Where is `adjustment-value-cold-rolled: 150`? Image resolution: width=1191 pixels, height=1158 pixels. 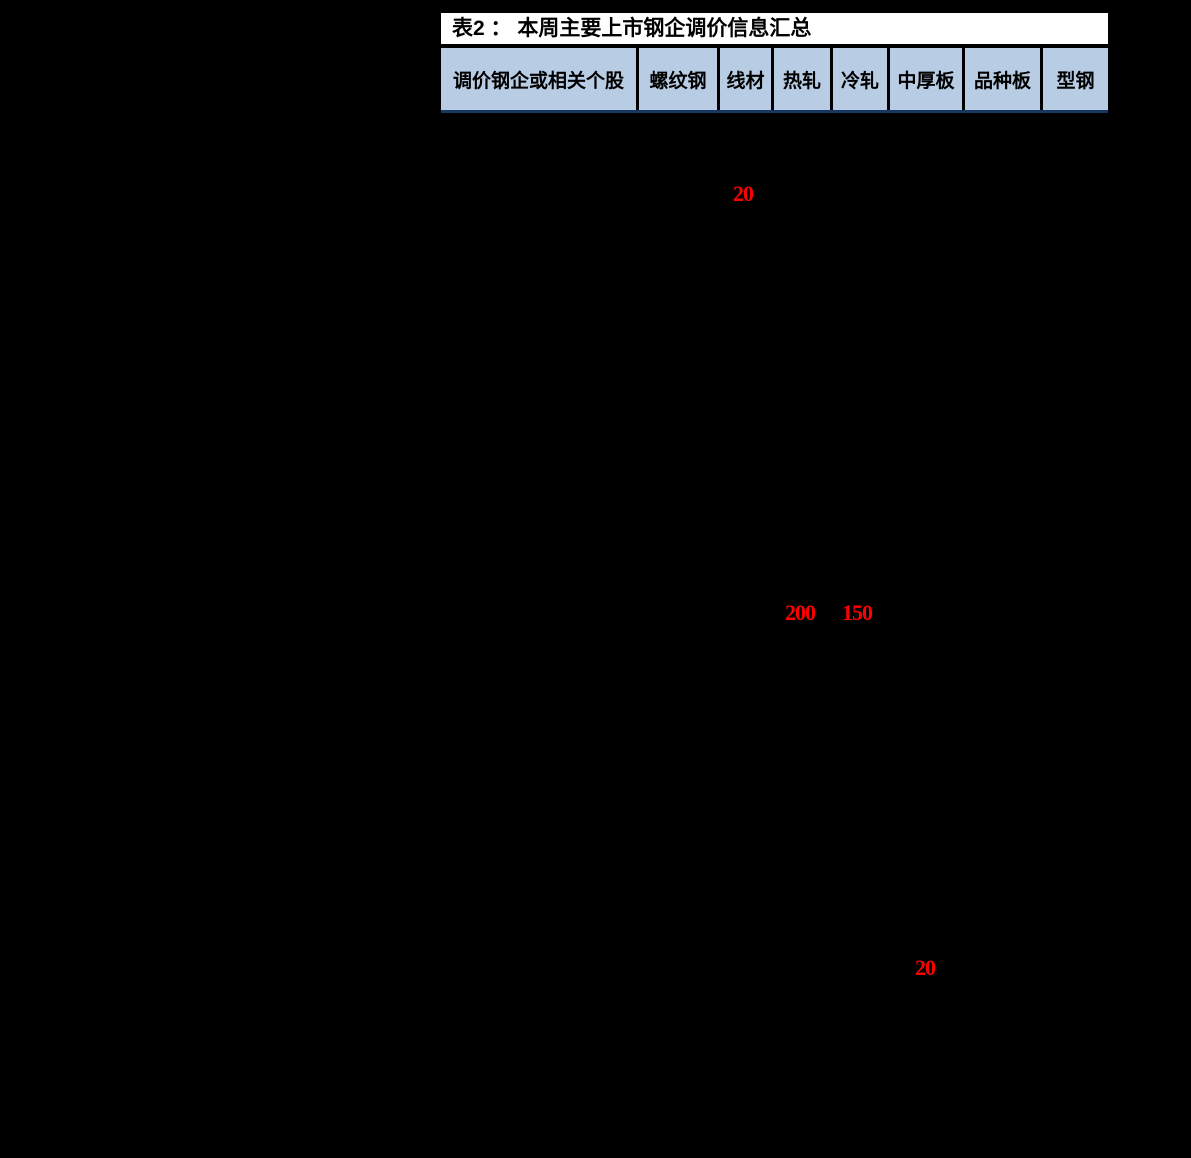 adjustment-value-cold-rolled: 150 is located at coordinates (857, 612).